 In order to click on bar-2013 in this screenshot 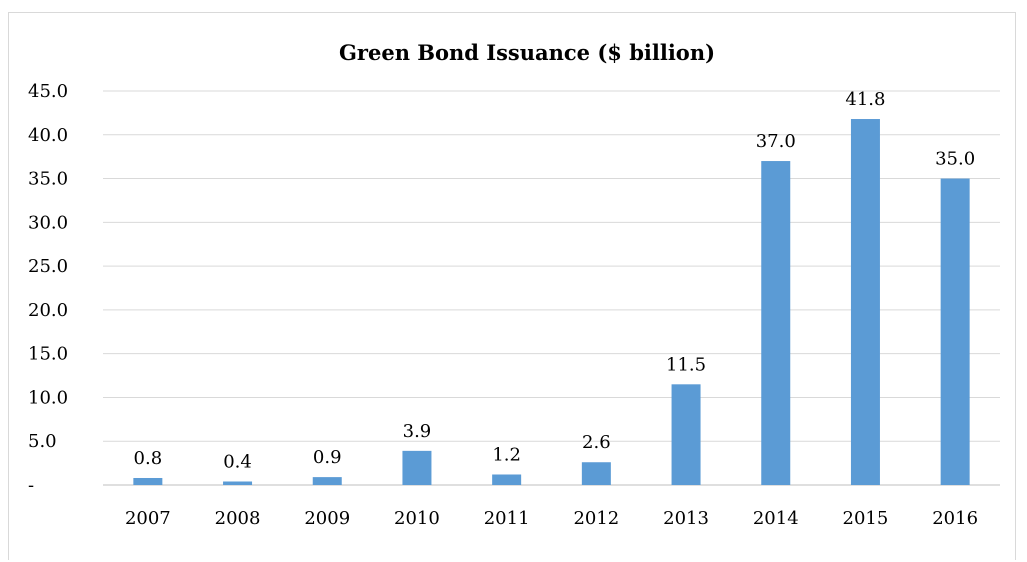, I will do `click(686, 434)`.